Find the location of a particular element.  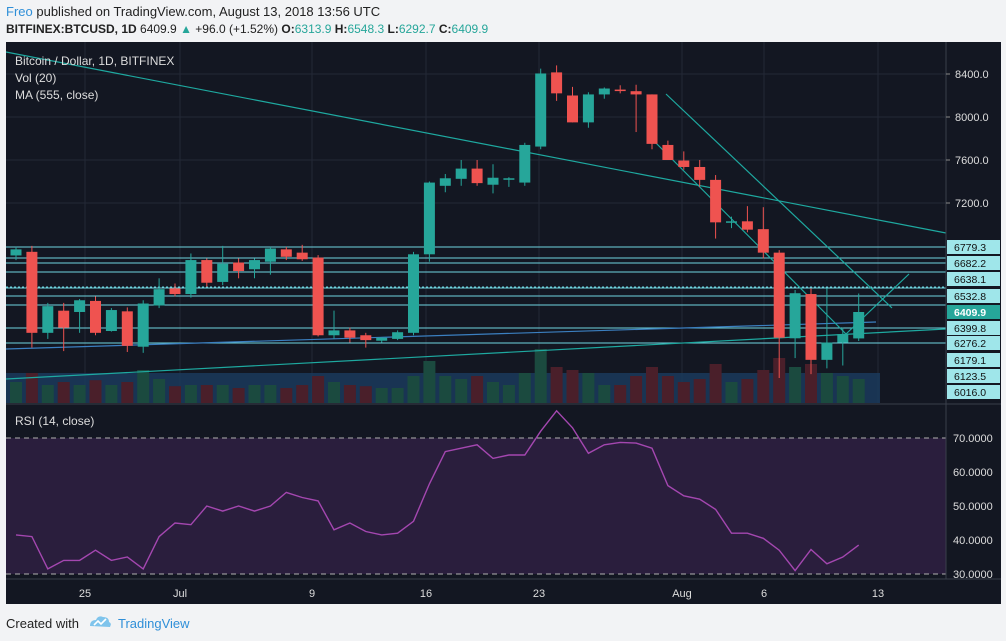

tradingview-logo-icon is located at coordinates (100, 621).